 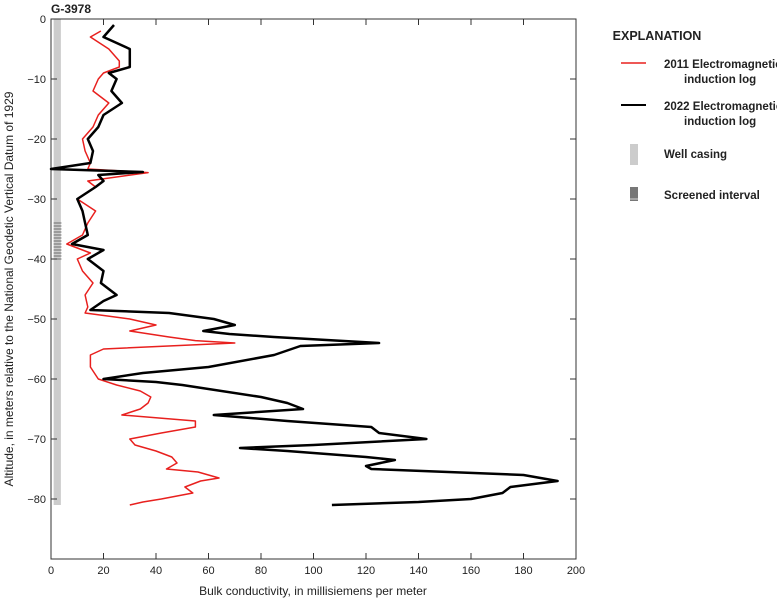 What do you see at coordinates (634, 154) in the screenshot?
I see `legend-swatch-casing` at bounding box center [634, 154].